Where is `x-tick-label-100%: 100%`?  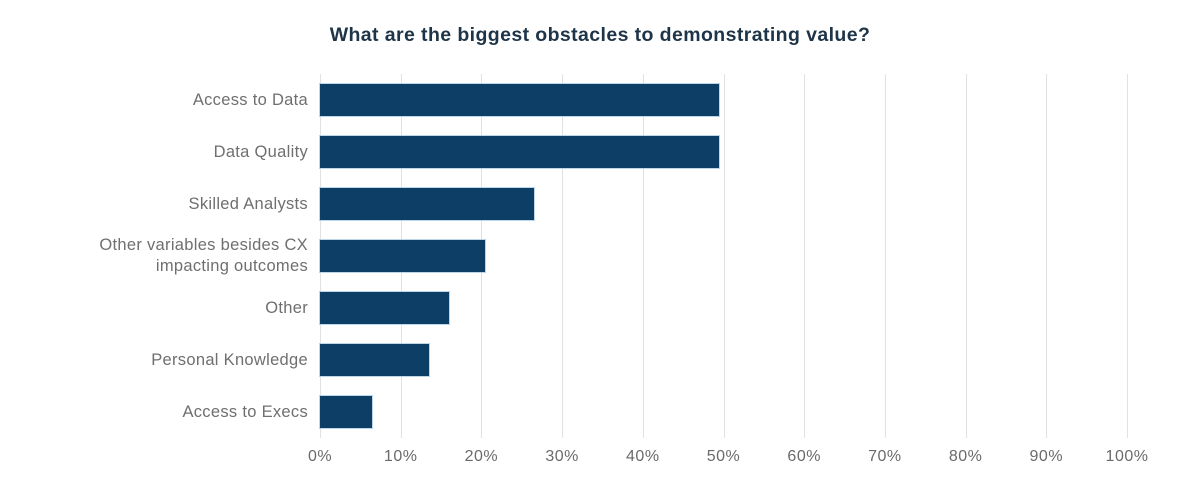
x-tick-label-100%: 100% is located at coordinates (1127, 456).